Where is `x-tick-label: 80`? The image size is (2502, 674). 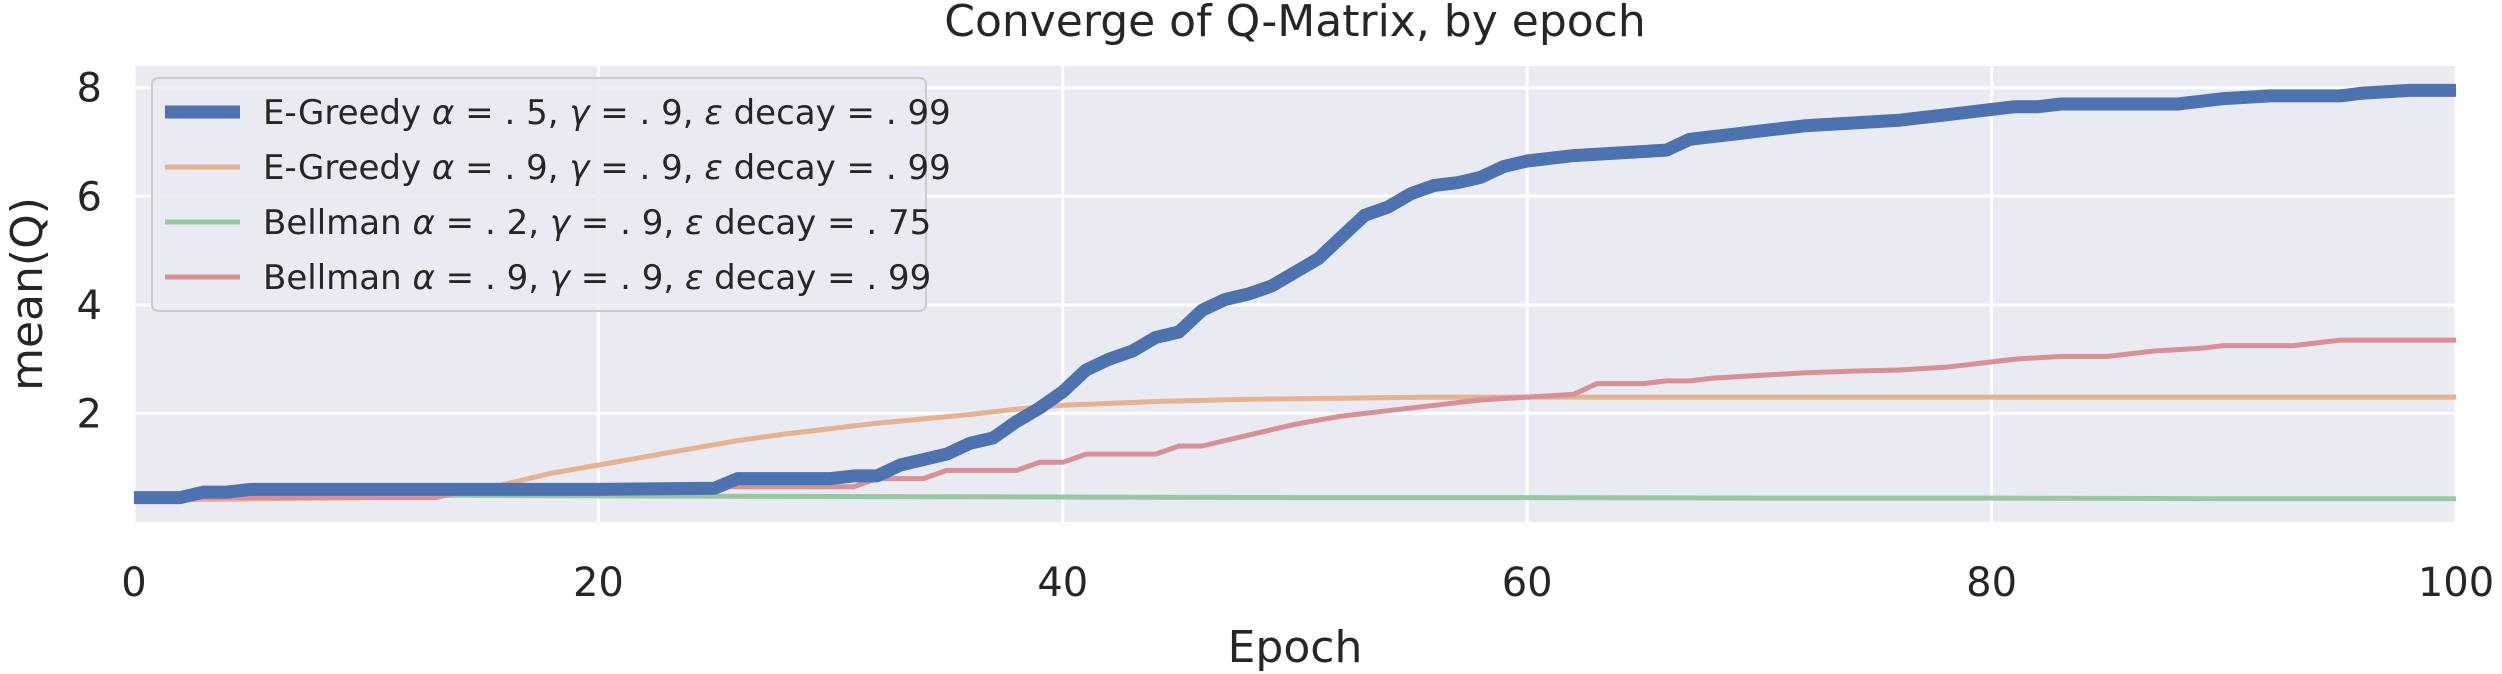 x-tick-label: 80 is located at coordinates (1991, 583).